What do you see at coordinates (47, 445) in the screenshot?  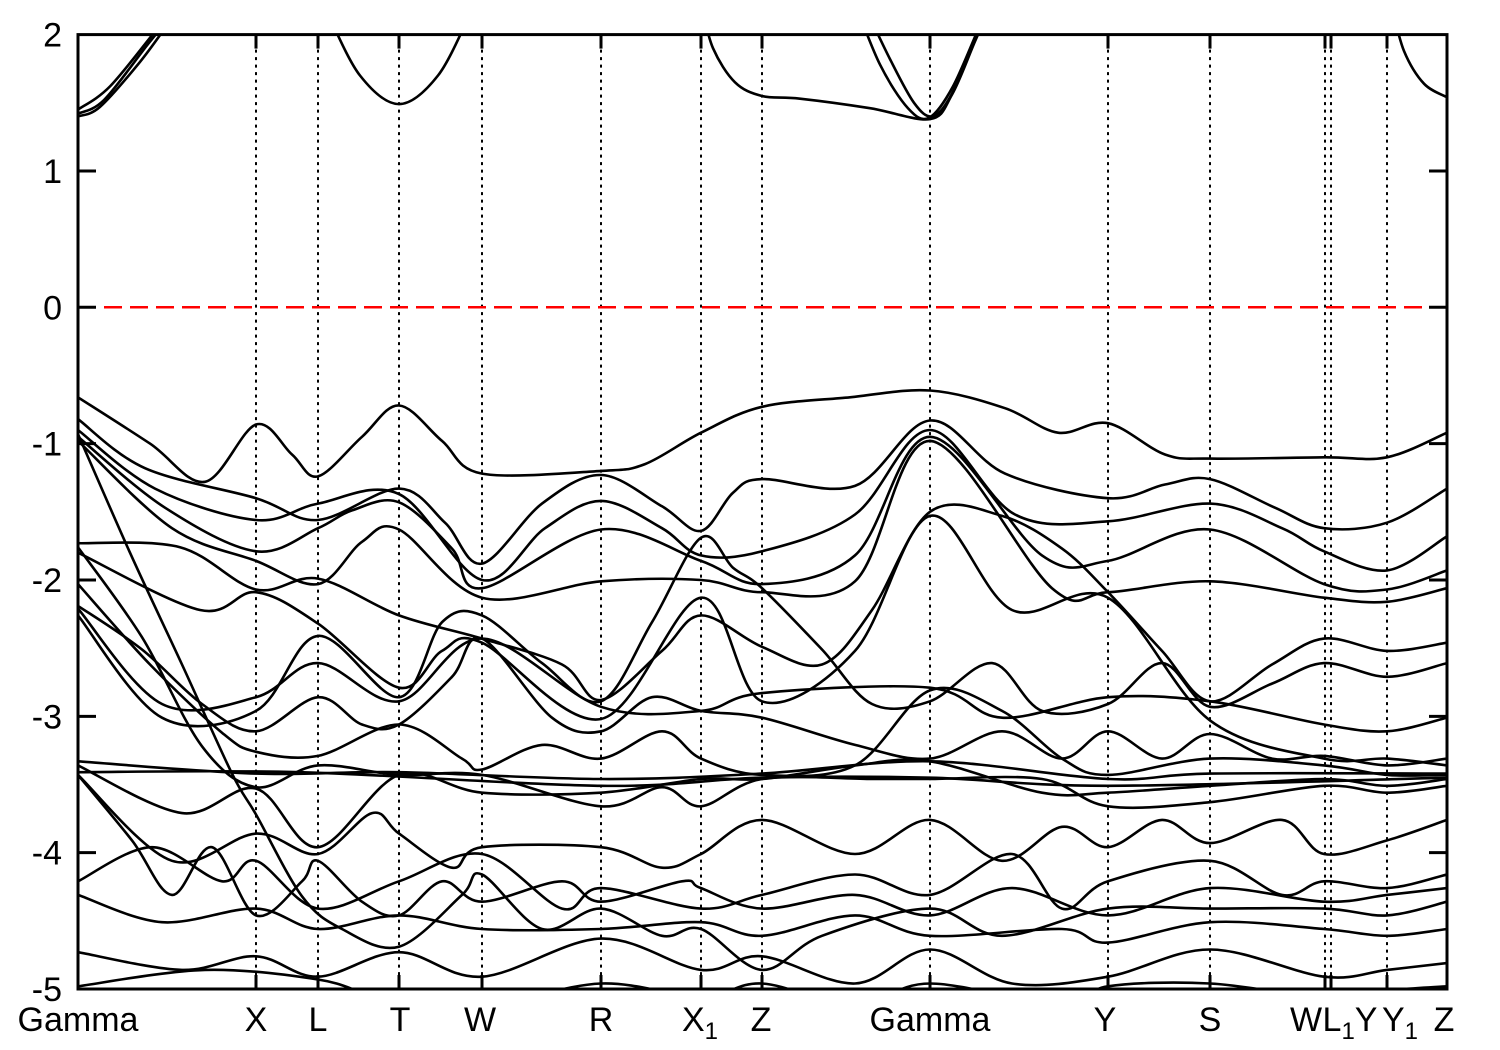 I see `y-tick-label: -1` at bounding box center [47, 445].